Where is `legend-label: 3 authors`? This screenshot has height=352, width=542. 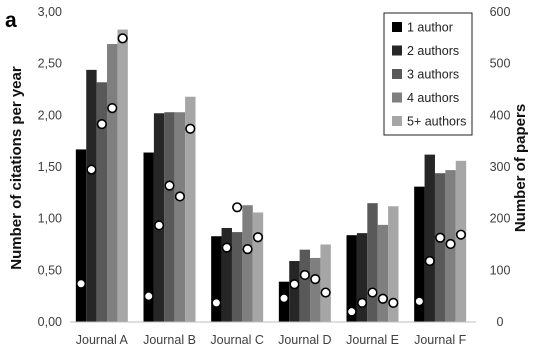 legend-label: 3 authors is located at coordinates (433, 75).